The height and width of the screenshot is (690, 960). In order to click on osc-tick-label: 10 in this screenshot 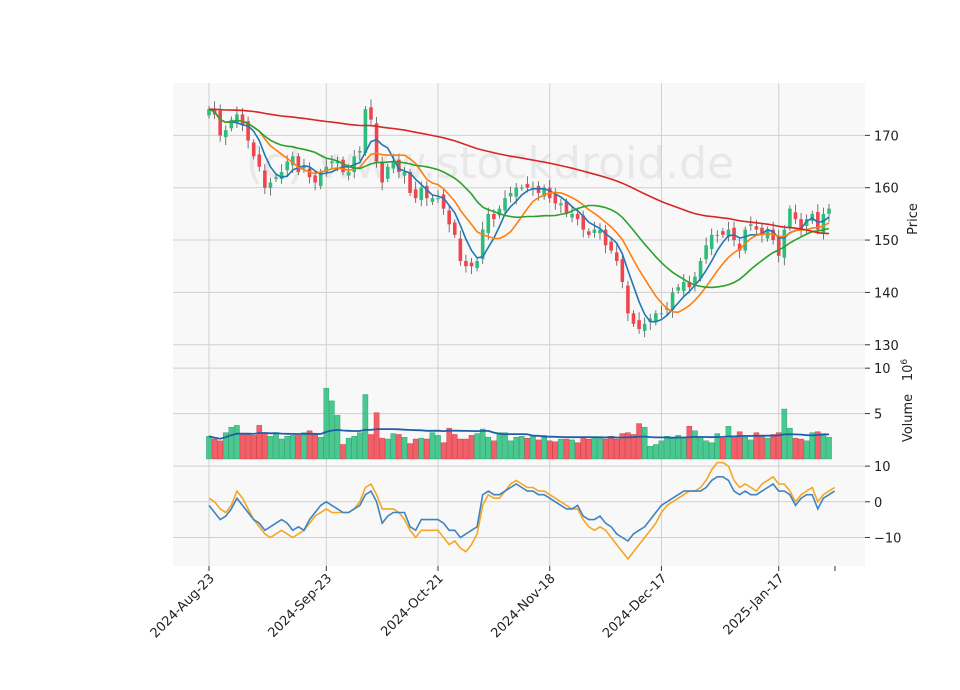, I will do `click(882, 467)`.